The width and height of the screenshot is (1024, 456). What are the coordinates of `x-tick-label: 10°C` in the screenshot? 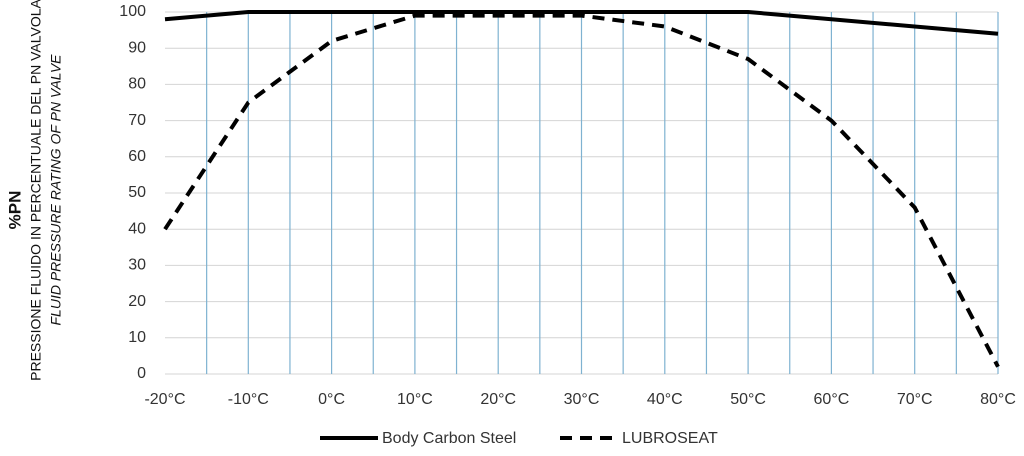 It's located at (415, 399).